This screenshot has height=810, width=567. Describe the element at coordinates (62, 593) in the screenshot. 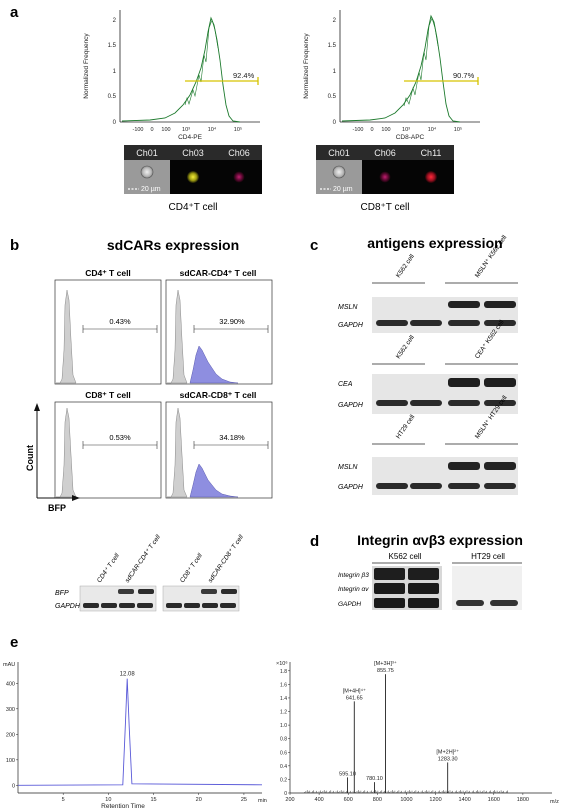

I see `row-bfp: BFP` at that location.